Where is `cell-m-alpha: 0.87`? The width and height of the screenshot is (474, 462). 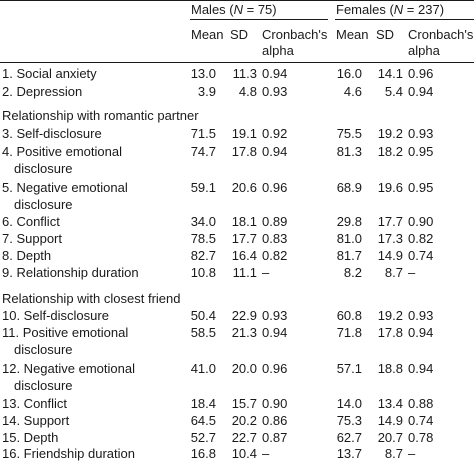 cell-m-alpha: 0.87 is located at coordinates (275, 437).